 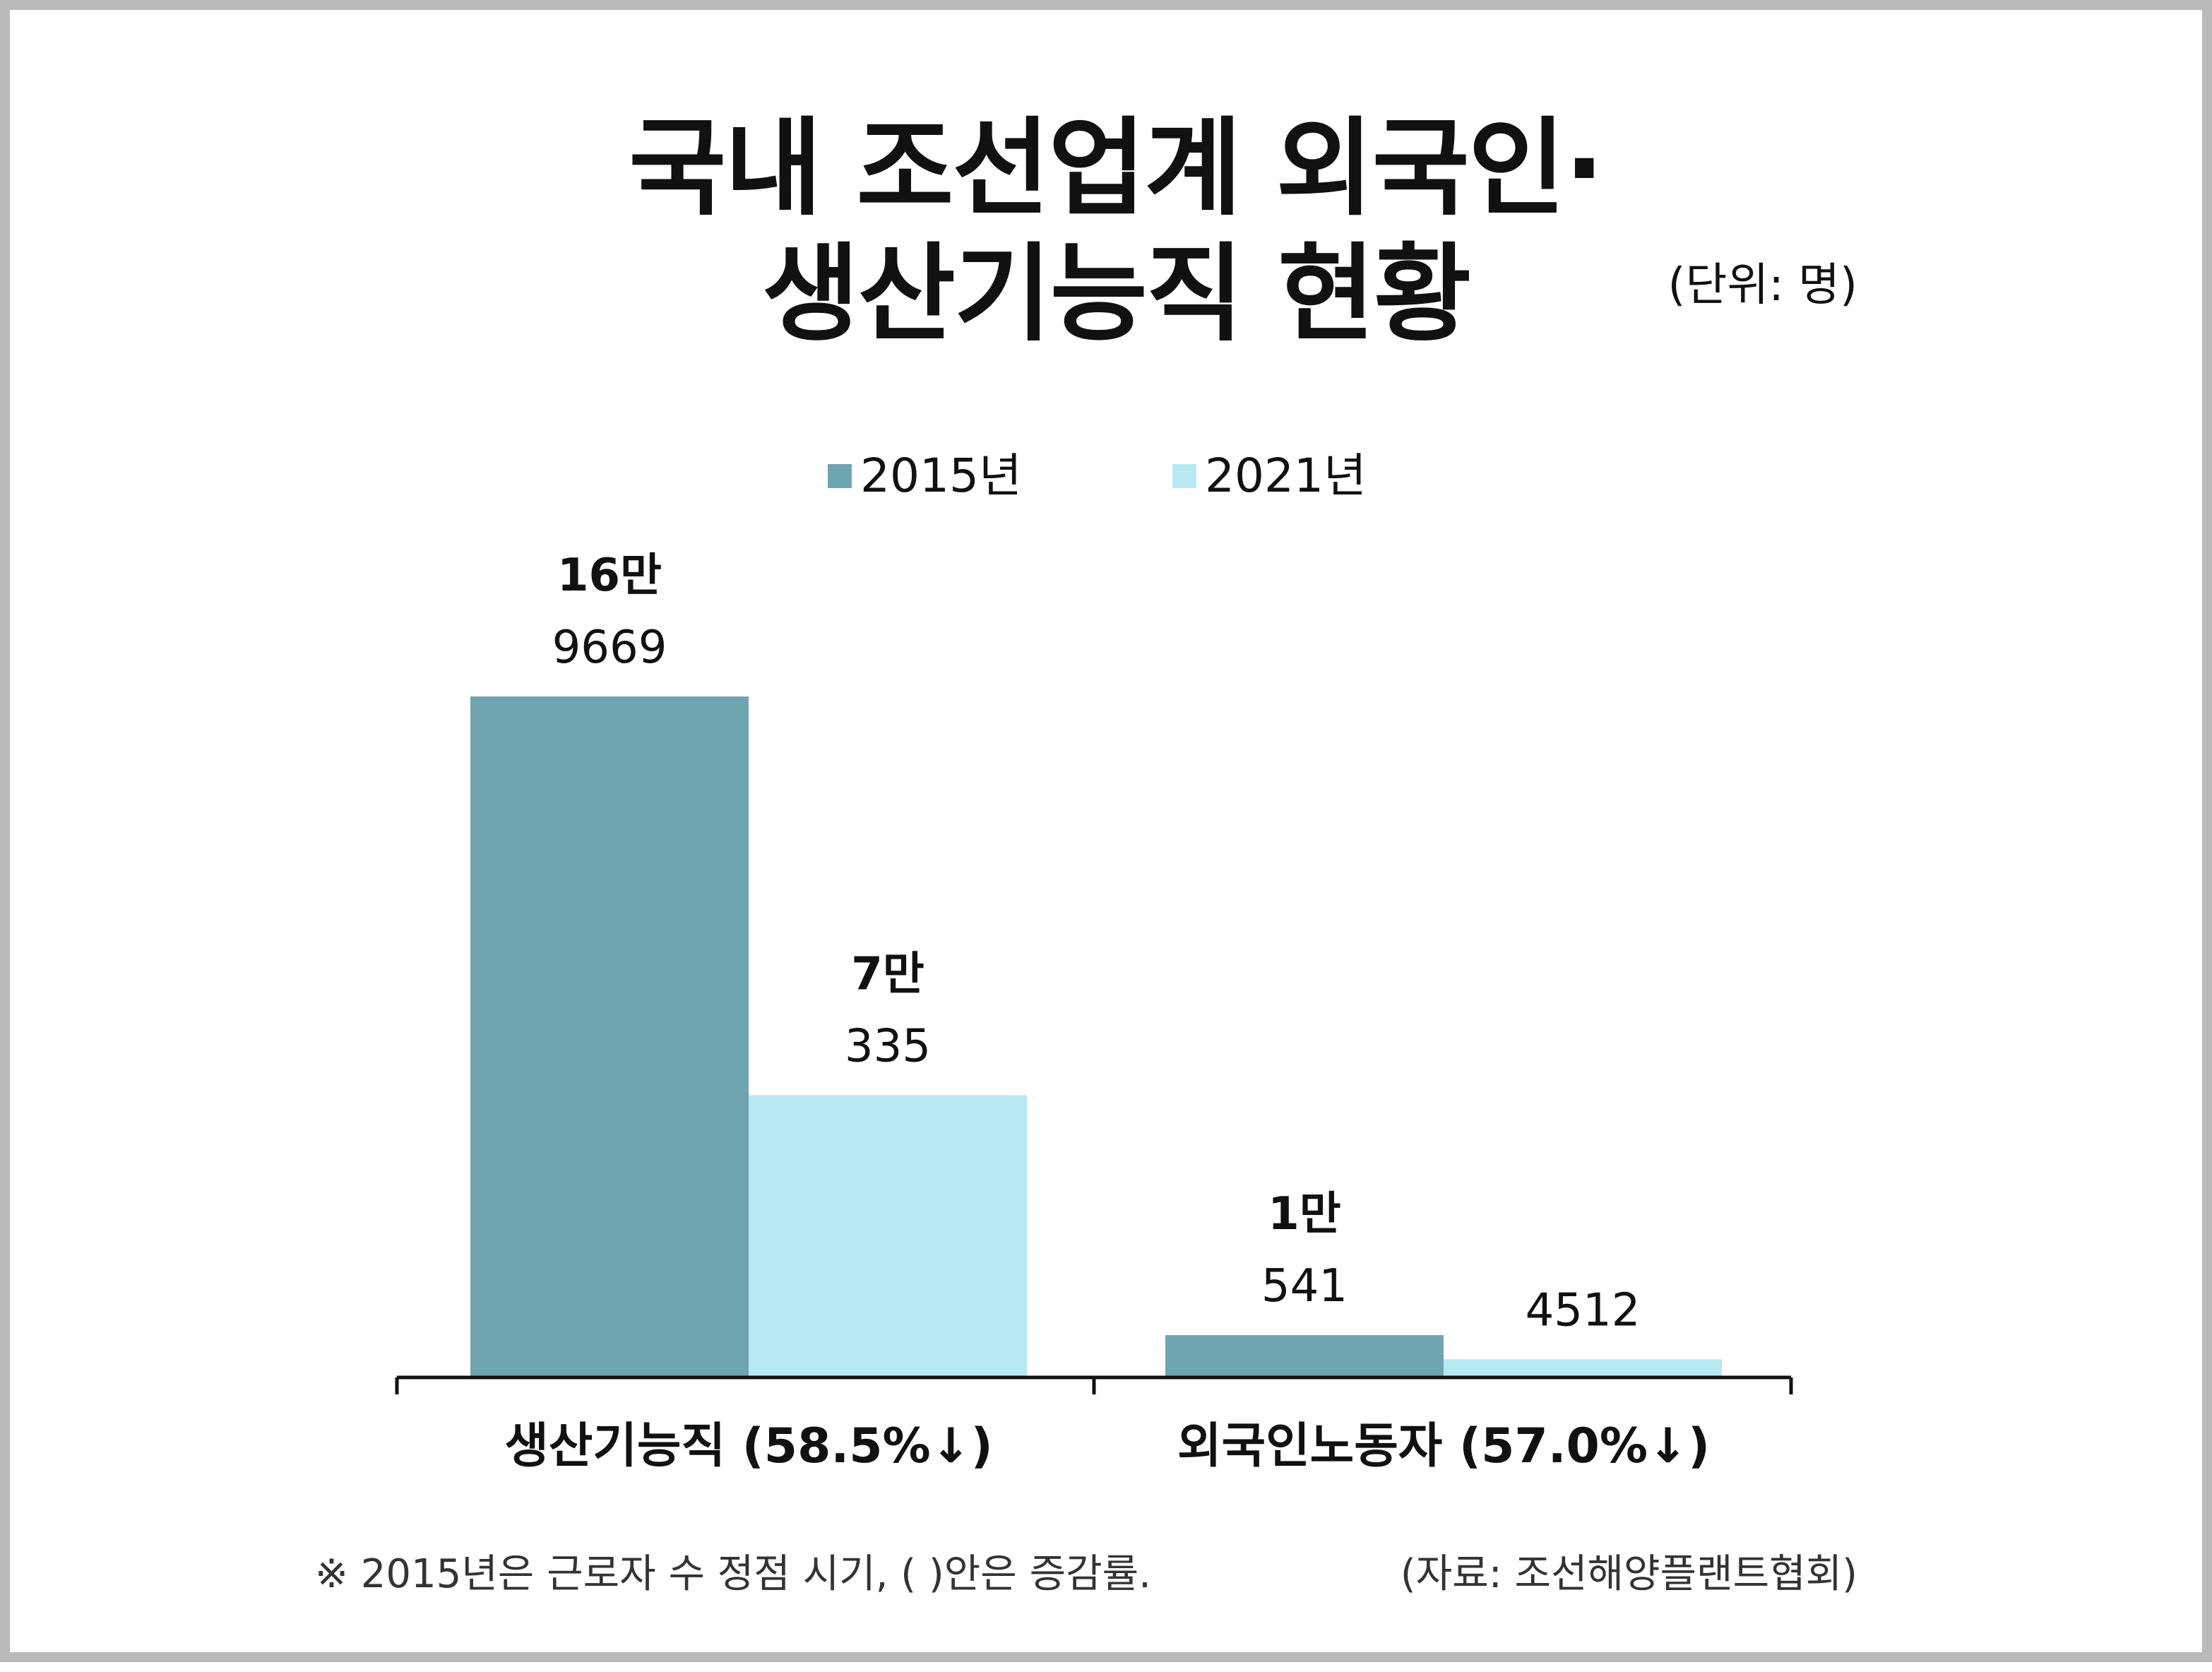 What do you see at coordinates (1304, 1286) in the screenshot?
I see `data-label-minor-1-0: 541` at bounding box center [1304, 1286].